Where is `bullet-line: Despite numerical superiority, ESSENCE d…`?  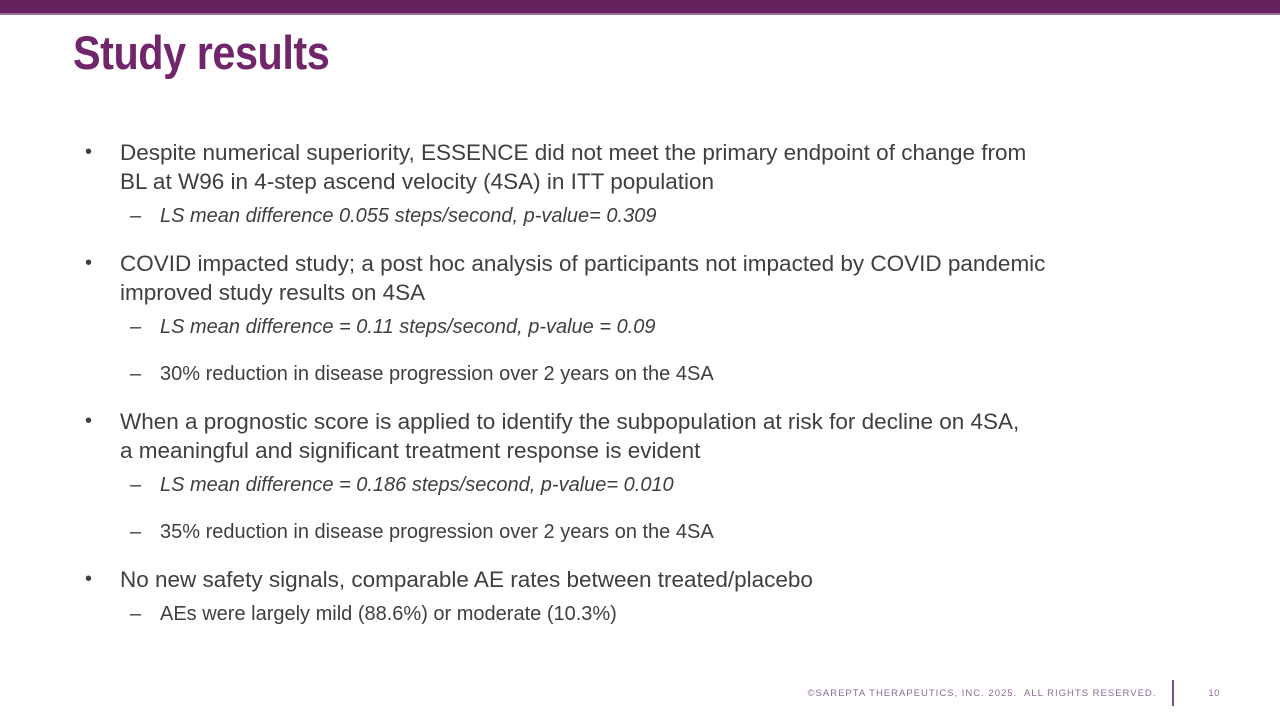
bullet-line: Despite numerical superiority, ESSENCE d… is located at coordinates (573, 152).